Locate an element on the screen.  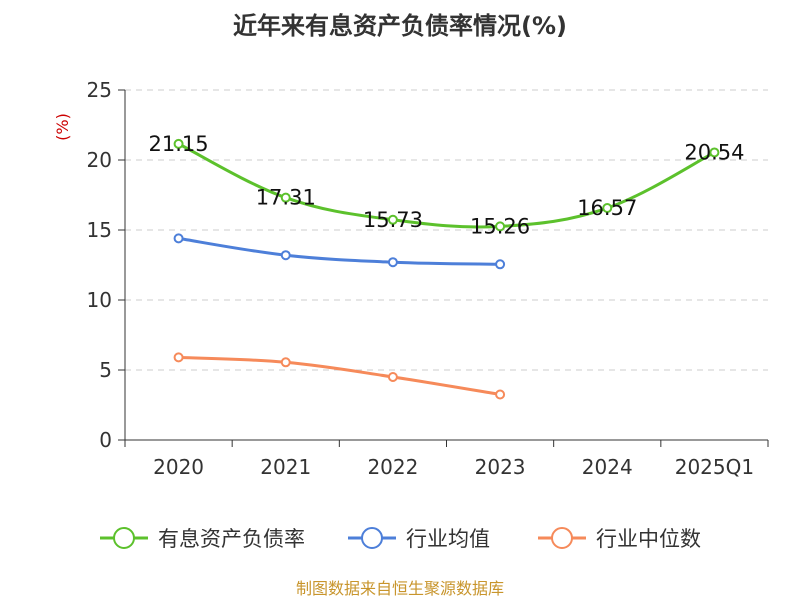
y-tick-label-2: 10 is located at coordinates (99, 300).